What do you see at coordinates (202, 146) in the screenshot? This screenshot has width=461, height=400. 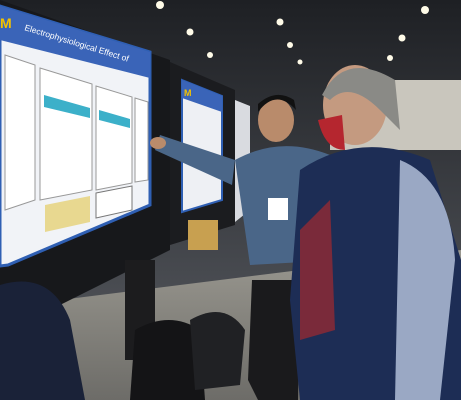 I see `poster` at bounding box center [202, 146].